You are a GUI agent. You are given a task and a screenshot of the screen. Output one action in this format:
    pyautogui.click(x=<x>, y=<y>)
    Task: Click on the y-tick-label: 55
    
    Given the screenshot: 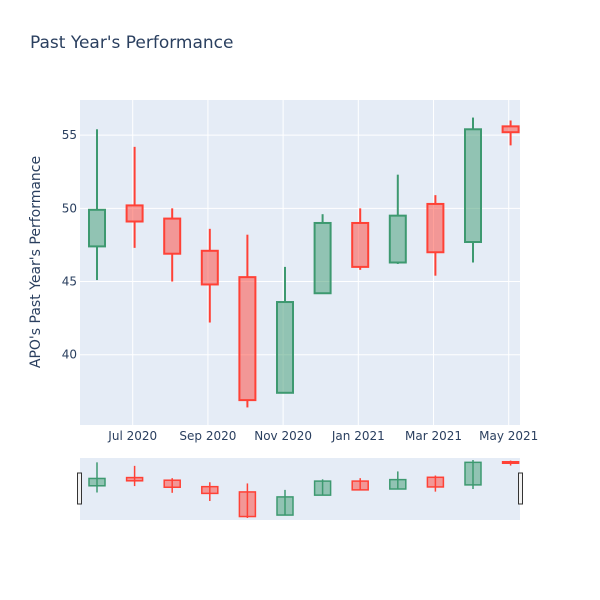 What is the action you would take?
    pyautogui.click(x=69, y=135)
    